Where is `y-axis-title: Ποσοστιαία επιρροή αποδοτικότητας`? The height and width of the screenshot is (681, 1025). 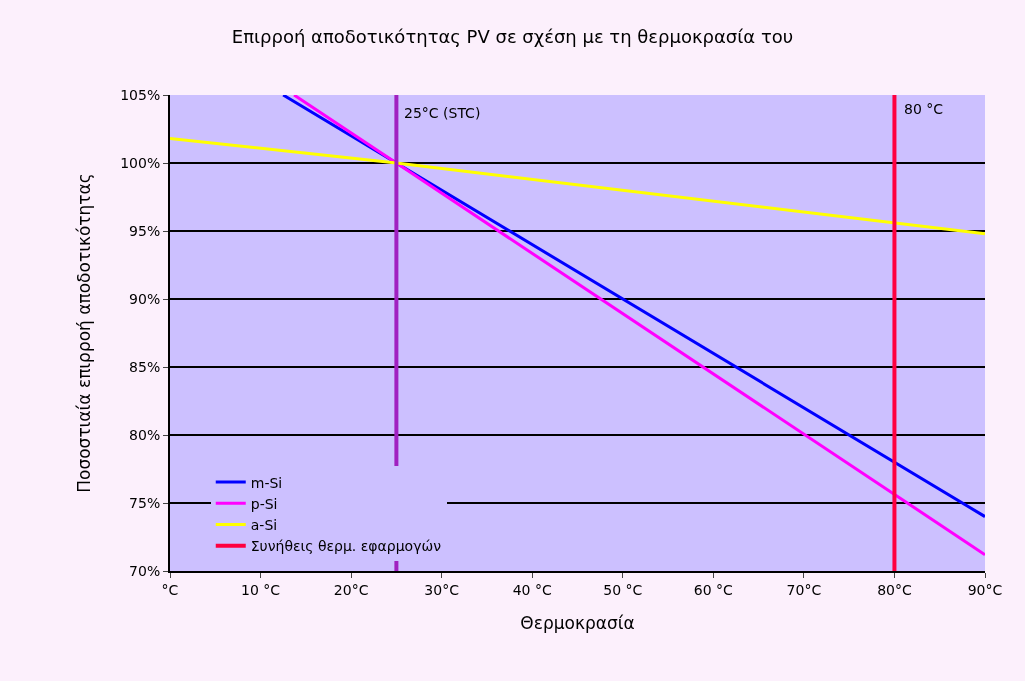 y-axis-title: Ποσοστιαία επιρροή αποδοτικότητας is located at coordinates (84, 333).